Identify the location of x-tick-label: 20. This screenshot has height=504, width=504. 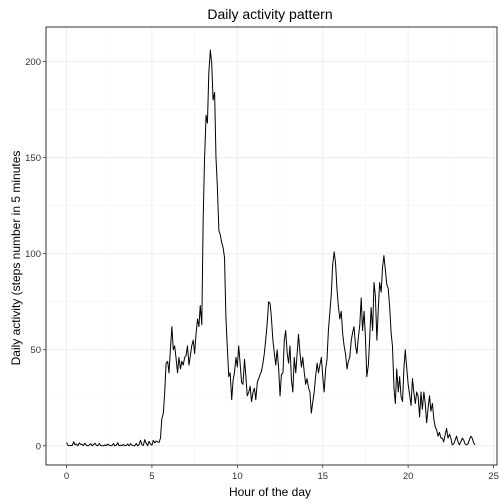
(408, 476).